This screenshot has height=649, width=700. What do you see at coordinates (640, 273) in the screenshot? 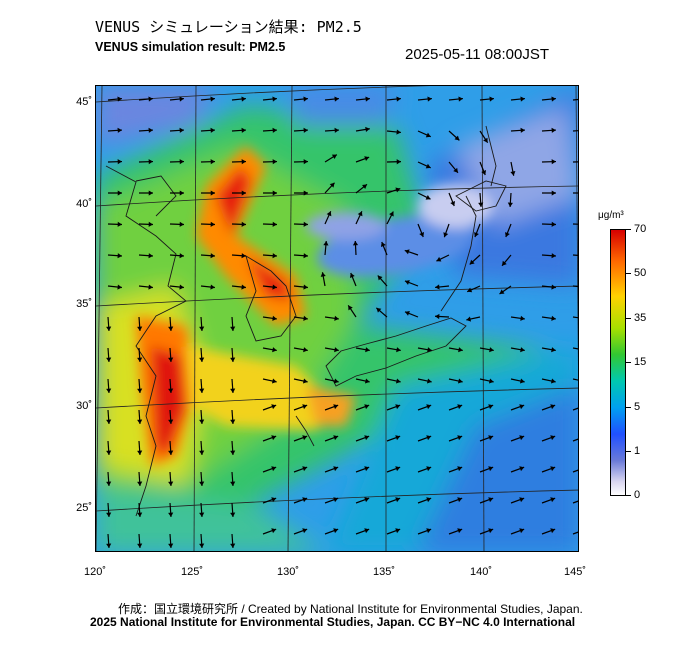
I see `colorbar-label-50: 50` at bounding box center [640, 273].